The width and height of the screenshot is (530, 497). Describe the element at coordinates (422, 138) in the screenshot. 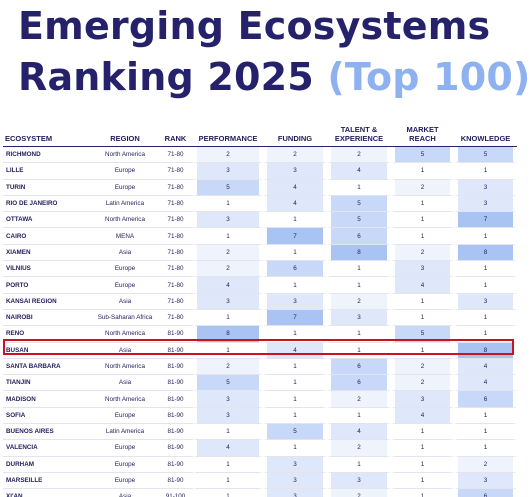

I see `header-market-line2: REACH` at that location.